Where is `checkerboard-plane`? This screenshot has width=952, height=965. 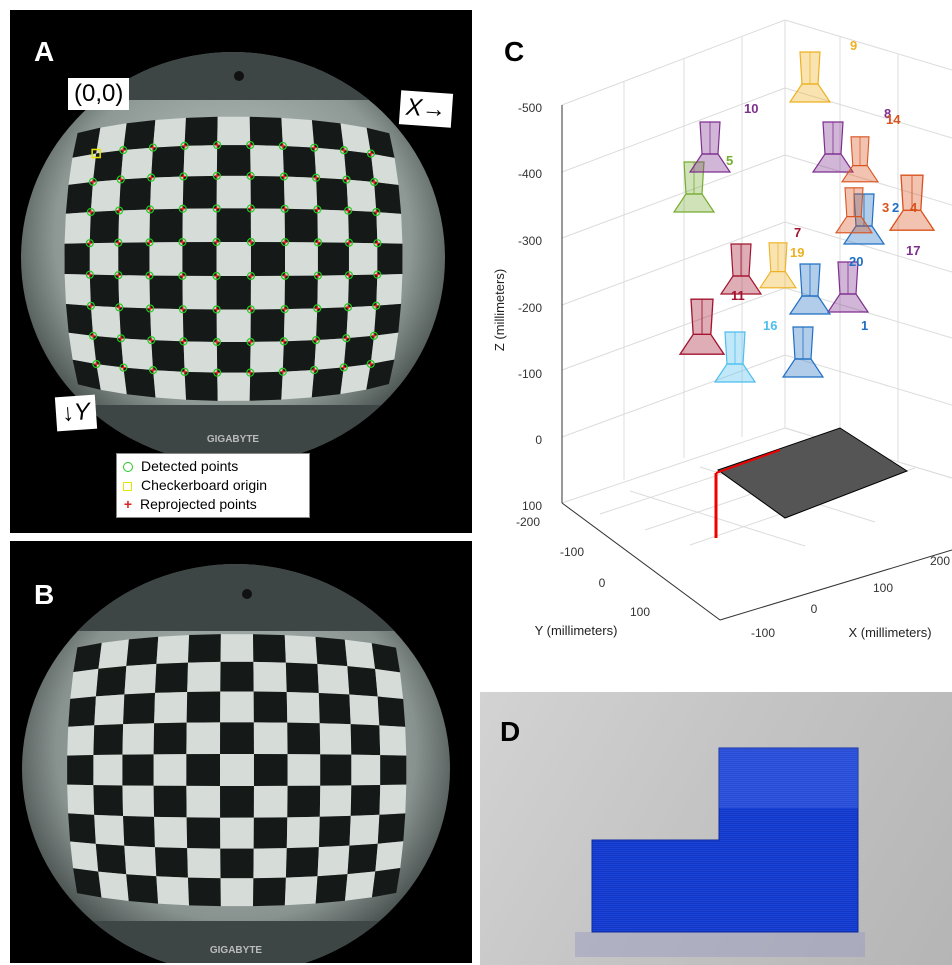 checkerboard-plane is located at coordinates (812, 473).